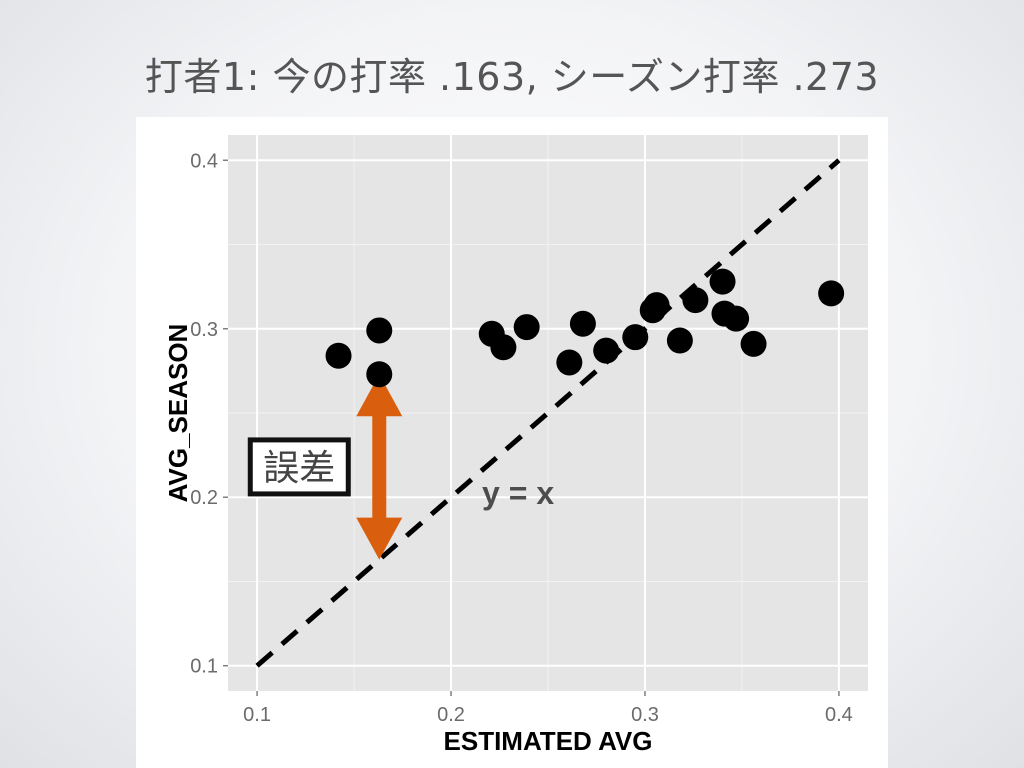 Image resolution: width=1024 pixels, height=768 pixels. I want to click on y-tick-label: 0.1, so click(204, 667).